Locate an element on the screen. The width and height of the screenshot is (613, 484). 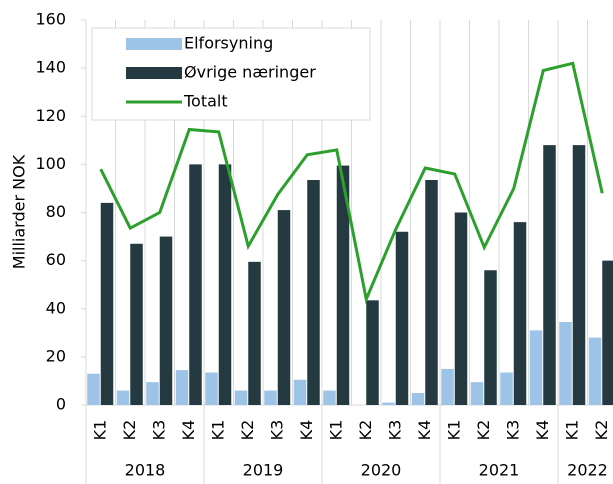
legend-label: Elforsyning is located at coordinates (228, 43).